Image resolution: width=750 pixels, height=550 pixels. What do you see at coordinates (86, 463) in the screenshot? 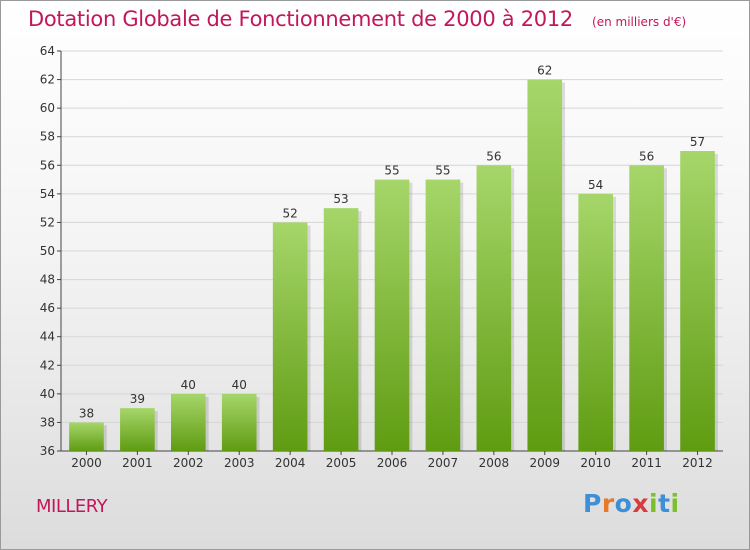
I see `x-tick-label: 2000` at bounding box center [86, 463].